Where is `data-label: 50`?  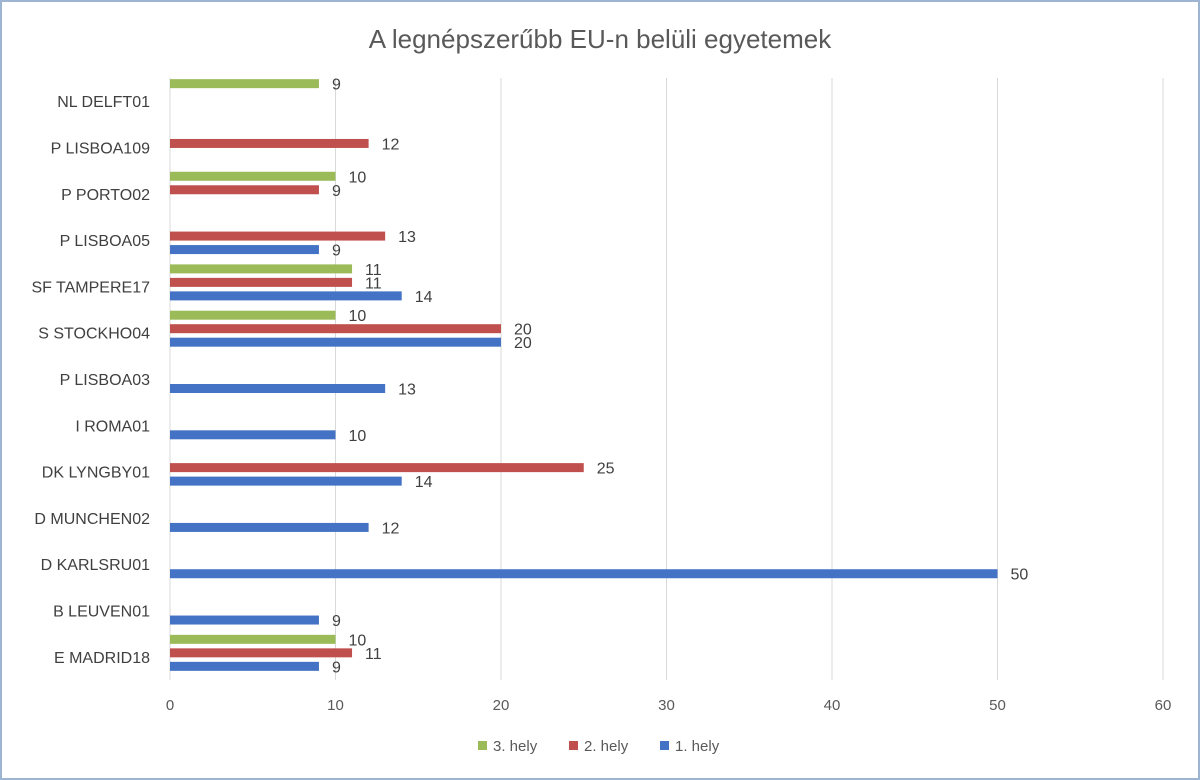
data-label: 50 is located at coordinates (1020, 575).